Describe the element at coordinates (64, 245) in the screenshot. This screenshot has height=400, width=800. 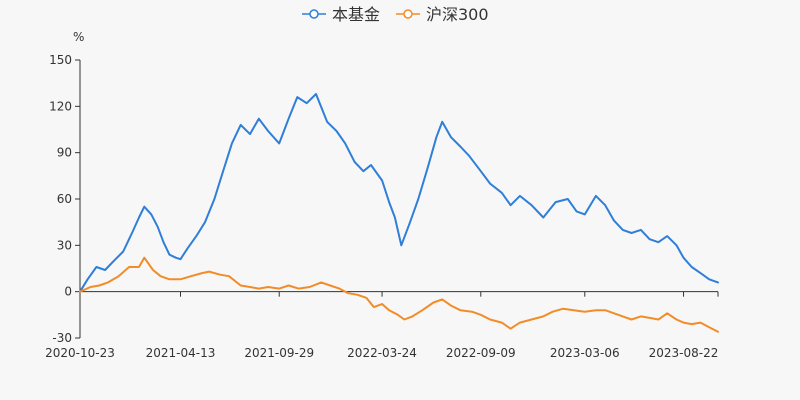
I see `y-tick-label: 30` at that location.